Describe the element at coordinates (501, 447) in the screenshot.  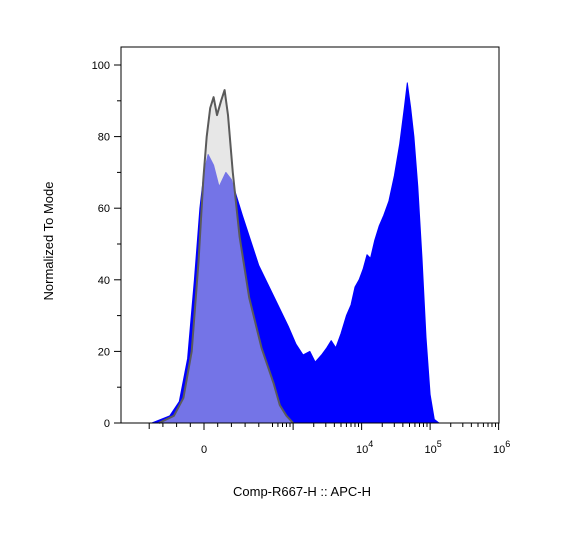
I see `x-tick-label: 10⁶` at that location.